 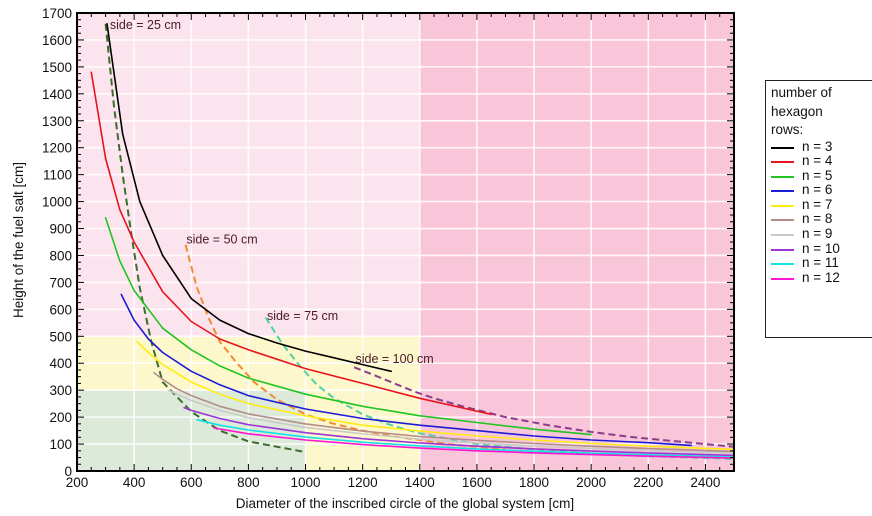 What do you see at coordinates (60, 390) in the screenshot?
I see `y-tick-label: 300` at bounding box center [60, 390].